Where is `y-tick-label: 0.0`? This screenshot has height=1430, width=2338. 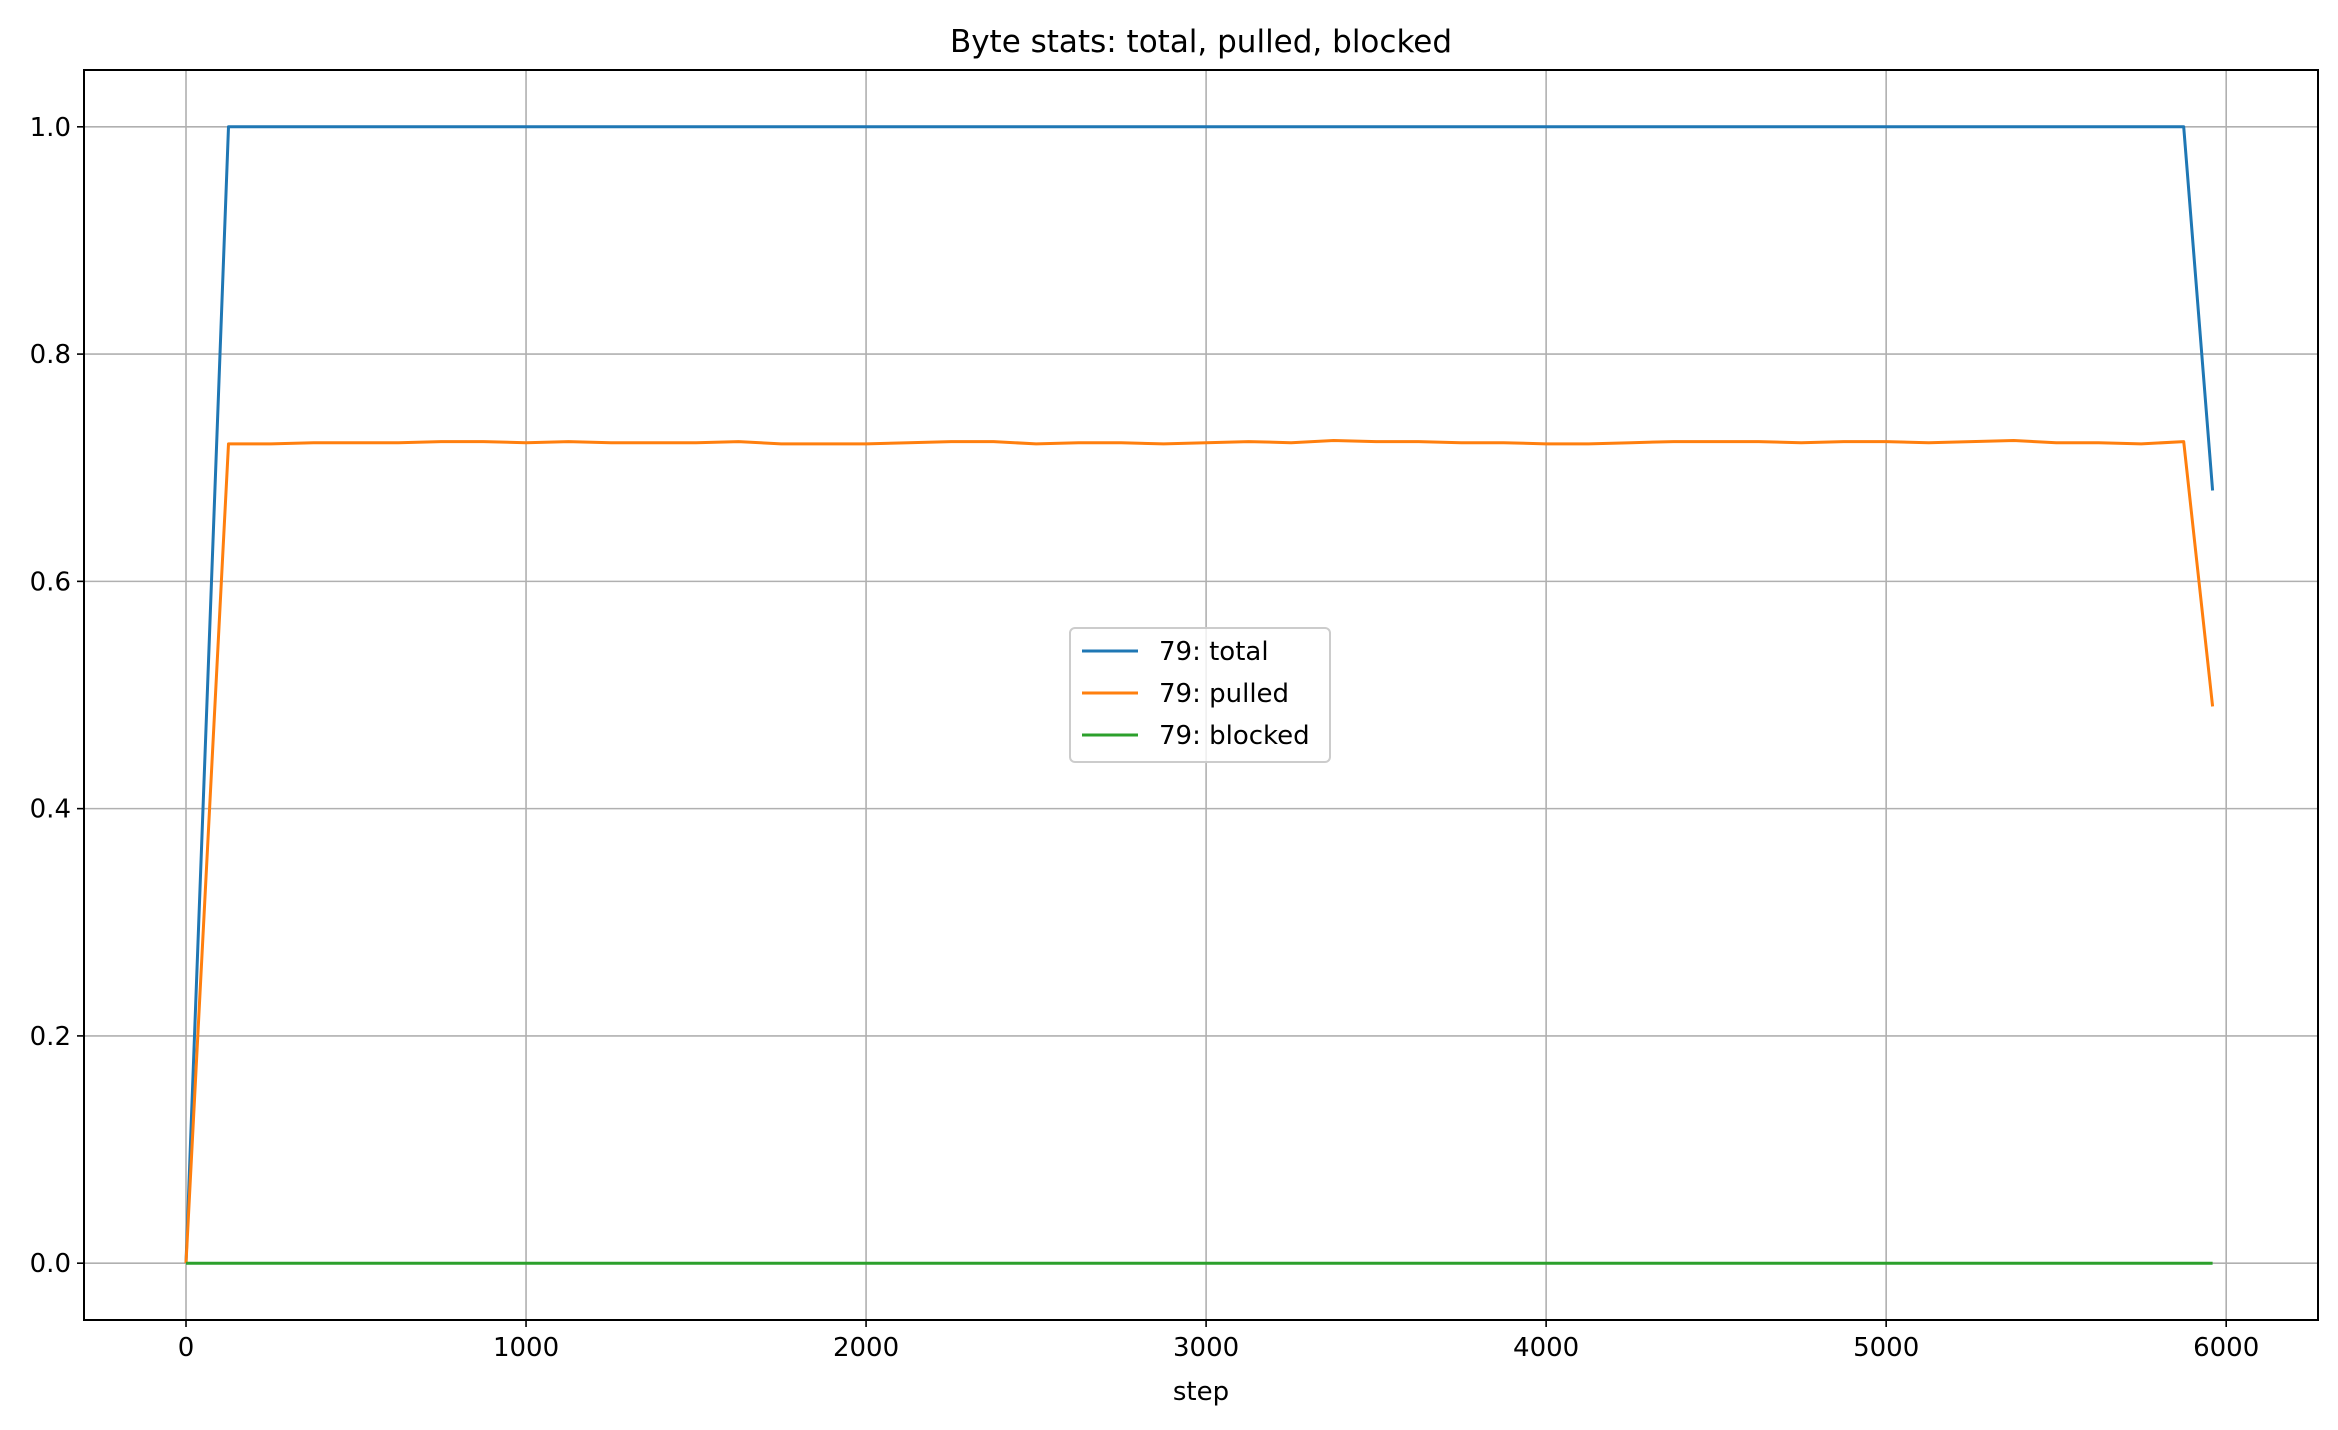
y-tick-label: 0.0 is located at coordinates (50, 1264).